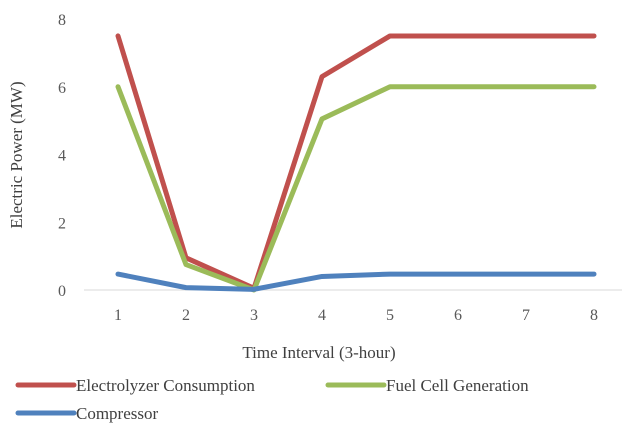 This screenshot has height=424, width=622. Describe the element at coordinates (62, 223) in the screenshot. I see `y-tick-label-2: 2` at that location.